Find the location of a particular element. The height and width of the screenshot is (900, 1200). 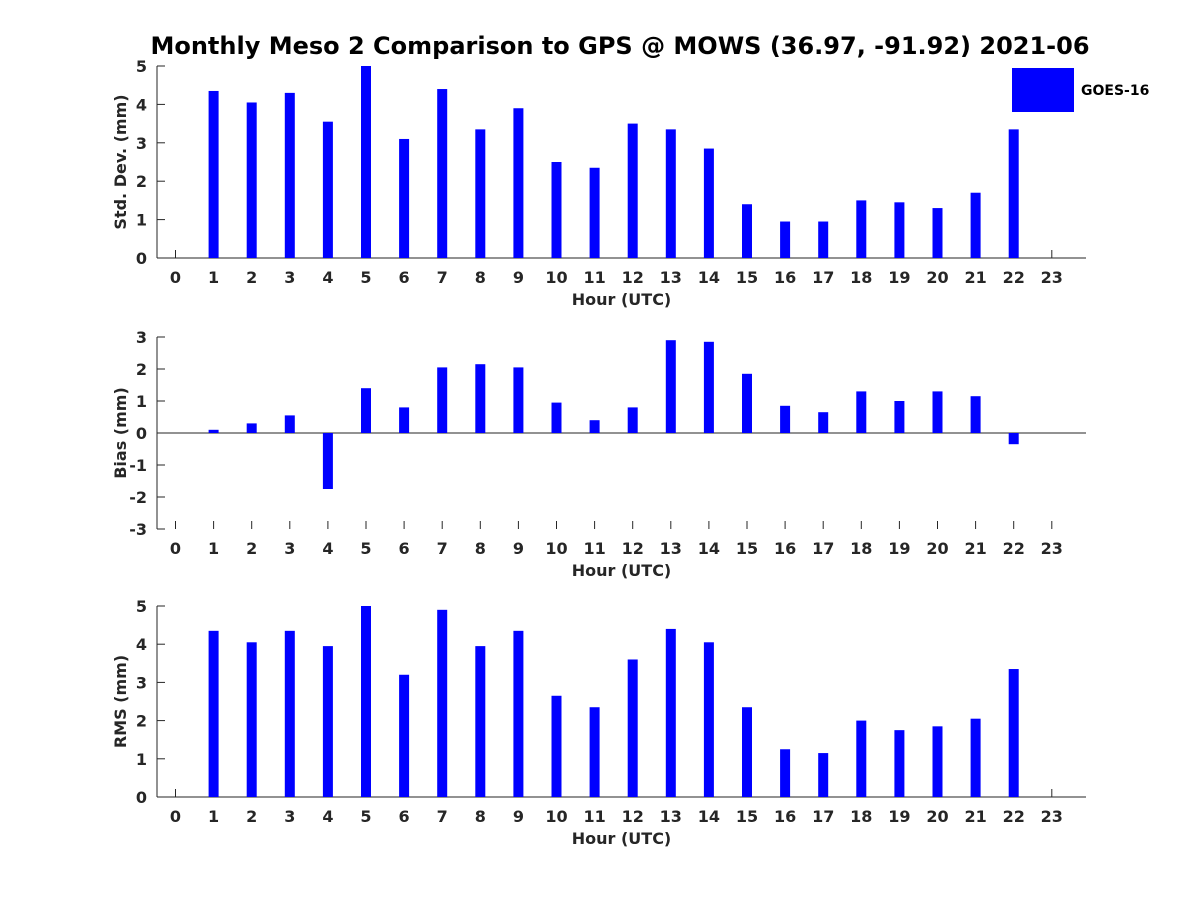

rms-x-tick-label: 17 is located at coordinates (823, 816).